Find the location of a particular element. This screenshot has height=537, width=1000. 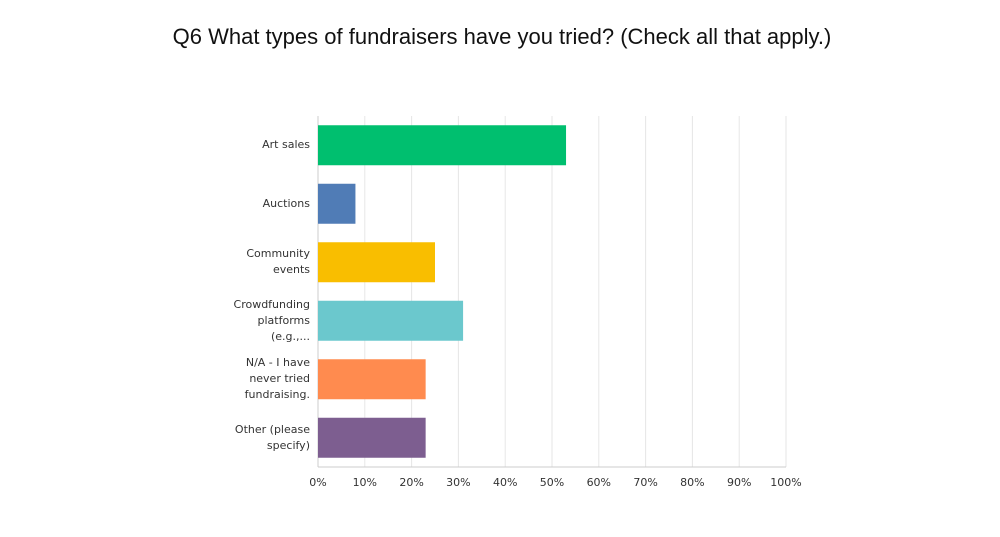

x-tick-label: 70% is located at coordinates (645, 482).